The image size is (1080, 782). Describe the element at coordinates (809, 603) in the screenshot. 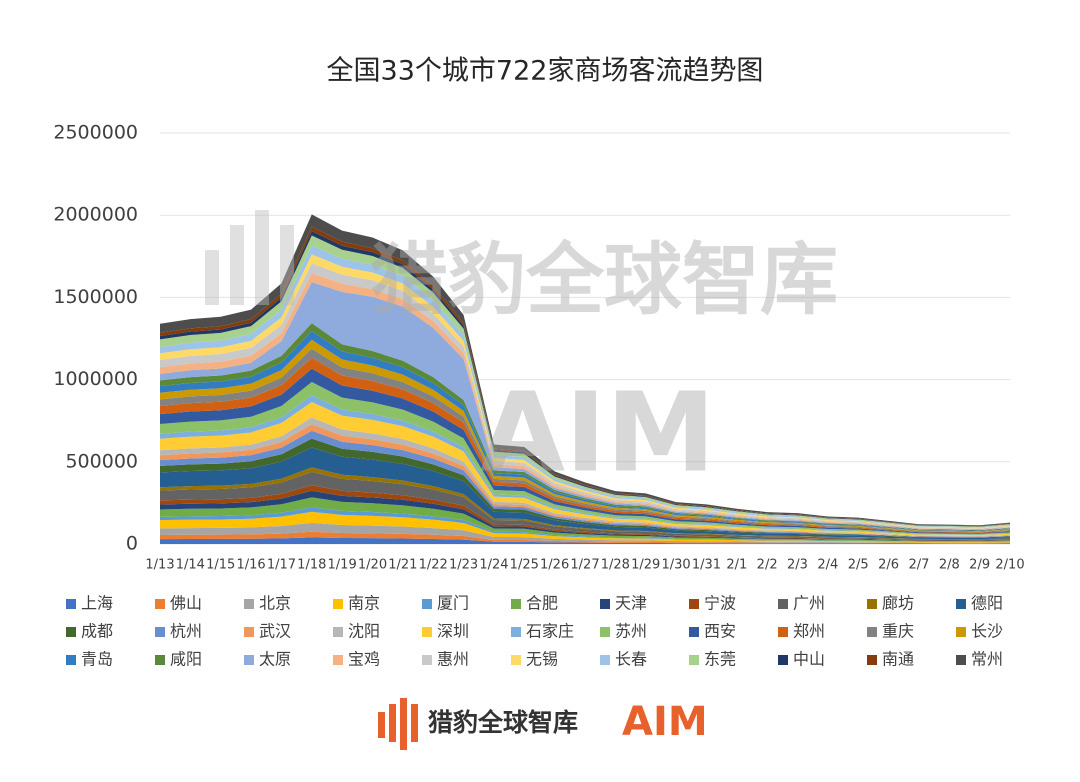

I see `legend-label: 广州` at that location.